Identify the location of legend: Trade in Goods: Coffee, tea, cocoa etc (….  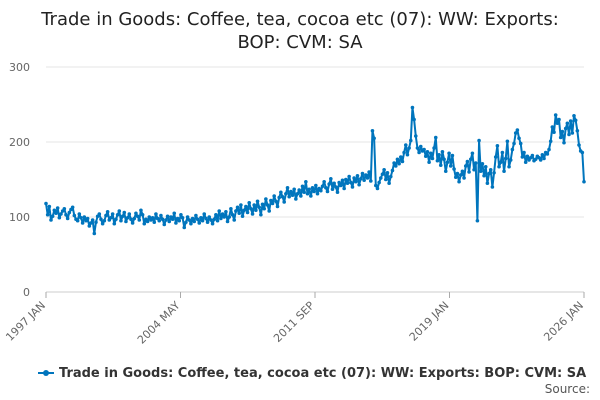
(312, 373).